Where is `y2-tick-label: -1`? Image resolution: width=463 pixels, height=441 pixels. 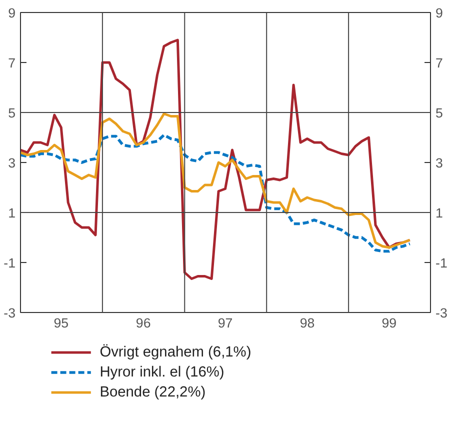 y2-tick-label: -1 is located at coordinates (442, 263).